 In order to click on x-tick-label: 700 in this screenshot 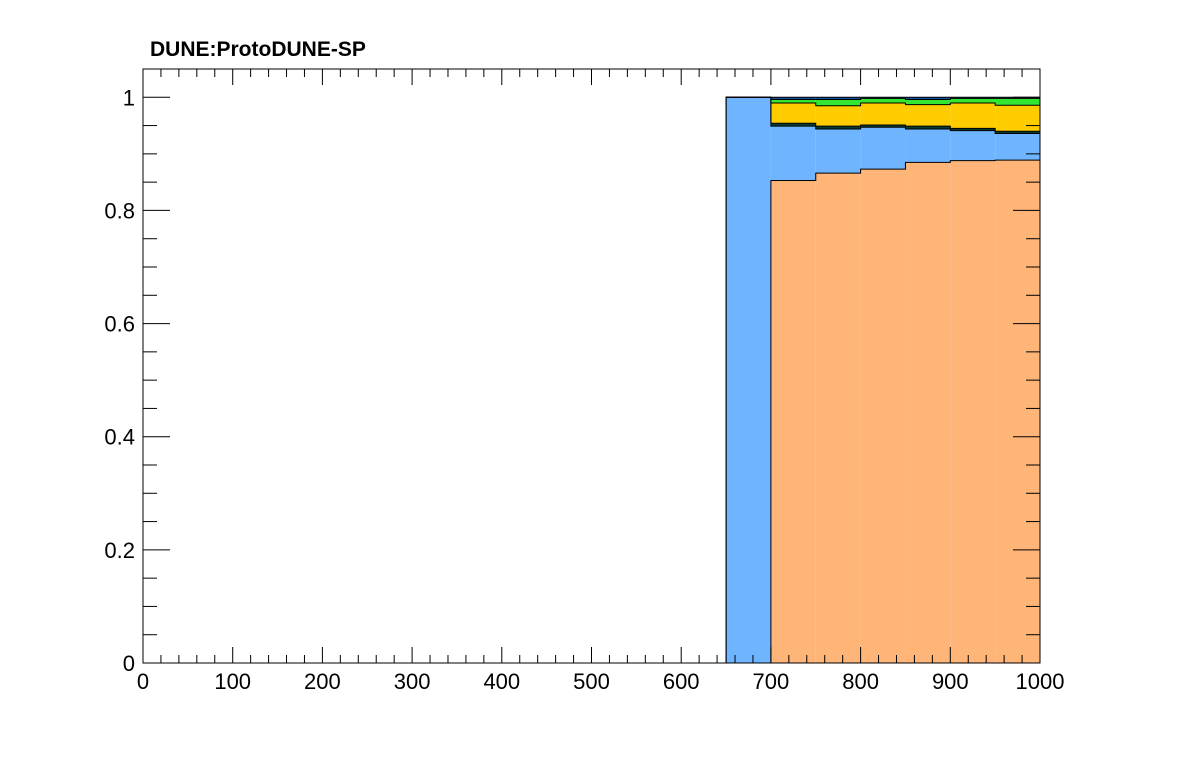, I will do `click(771, 681)`.